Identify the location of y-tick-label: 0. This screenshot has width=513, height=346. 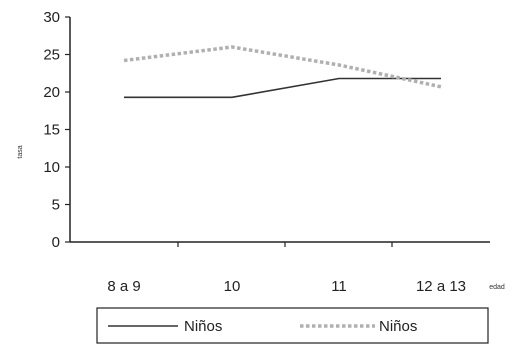
(56, 242).